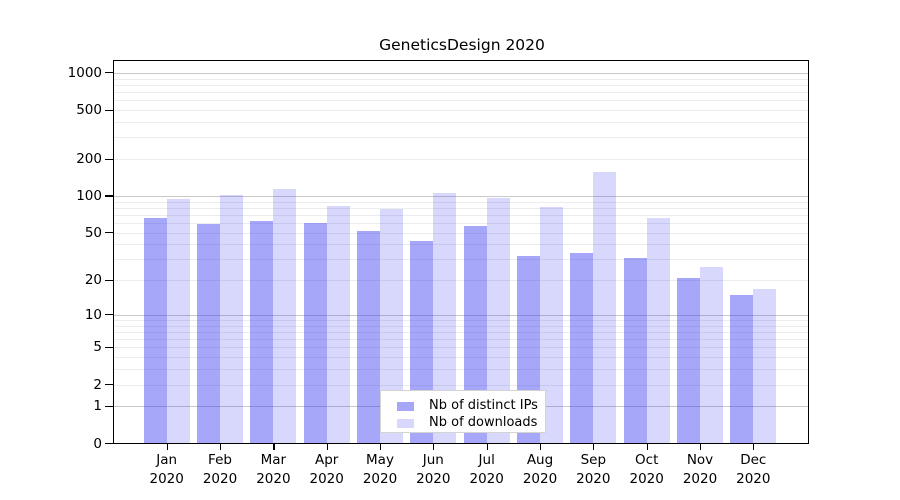 Image resolution: width=900 pixels, height=500 pixels. I want to click on bar-distinct-ips-nov, so click(688, 360).